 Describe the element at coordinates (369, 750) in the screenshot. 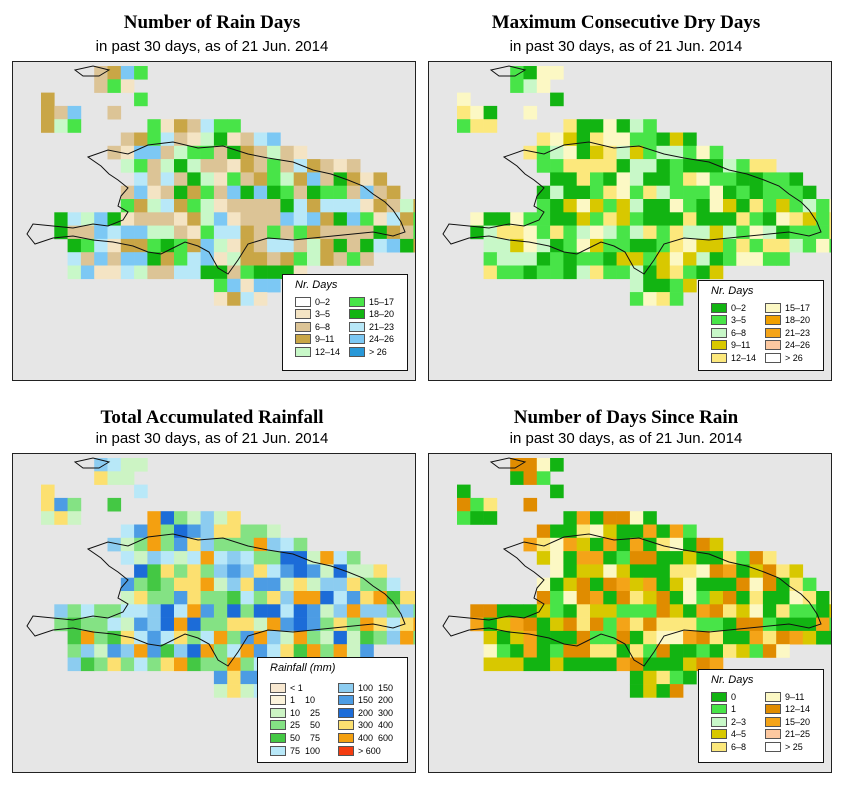

I see `legend-label: > 600` at that location.